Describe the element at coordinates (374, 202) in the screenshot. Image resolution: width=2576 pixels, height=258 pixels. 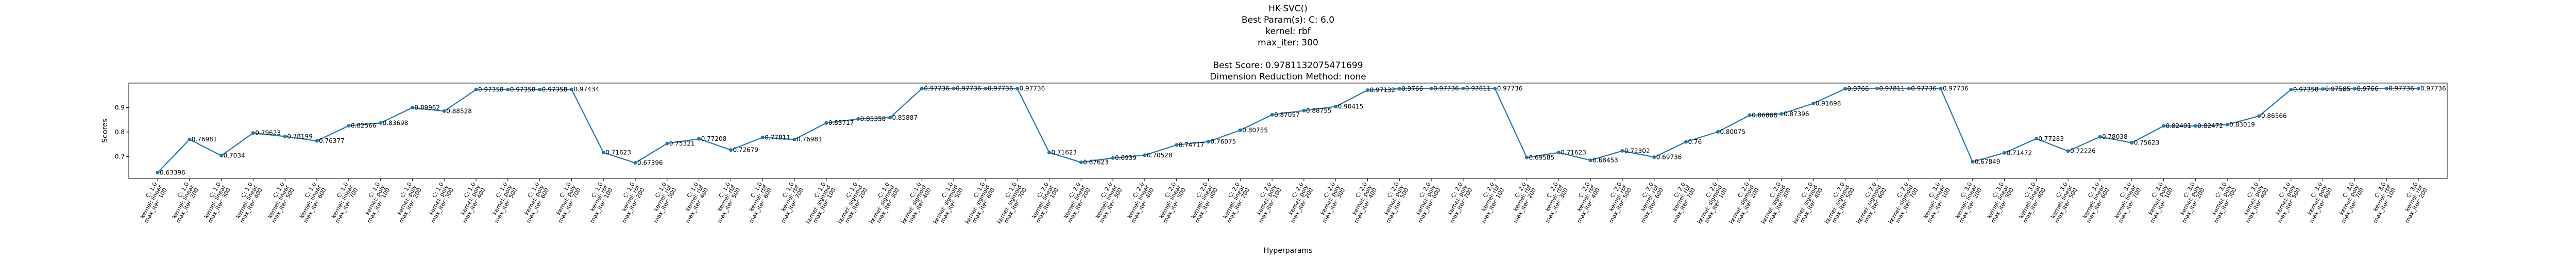
I see `x-tick-label: C: 1.0kernel: polymax_iter: 100` at that location.